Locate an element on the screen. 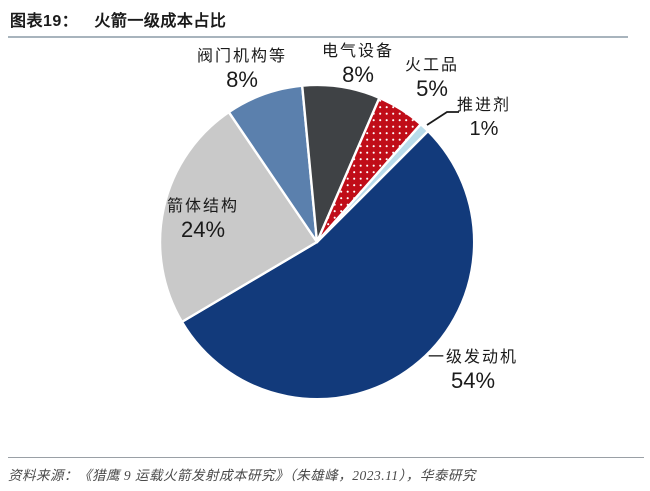 Image resolution: width=650 pixels, height=491 pixels. pie-slice-propellant is located at coordinates (372, 183).